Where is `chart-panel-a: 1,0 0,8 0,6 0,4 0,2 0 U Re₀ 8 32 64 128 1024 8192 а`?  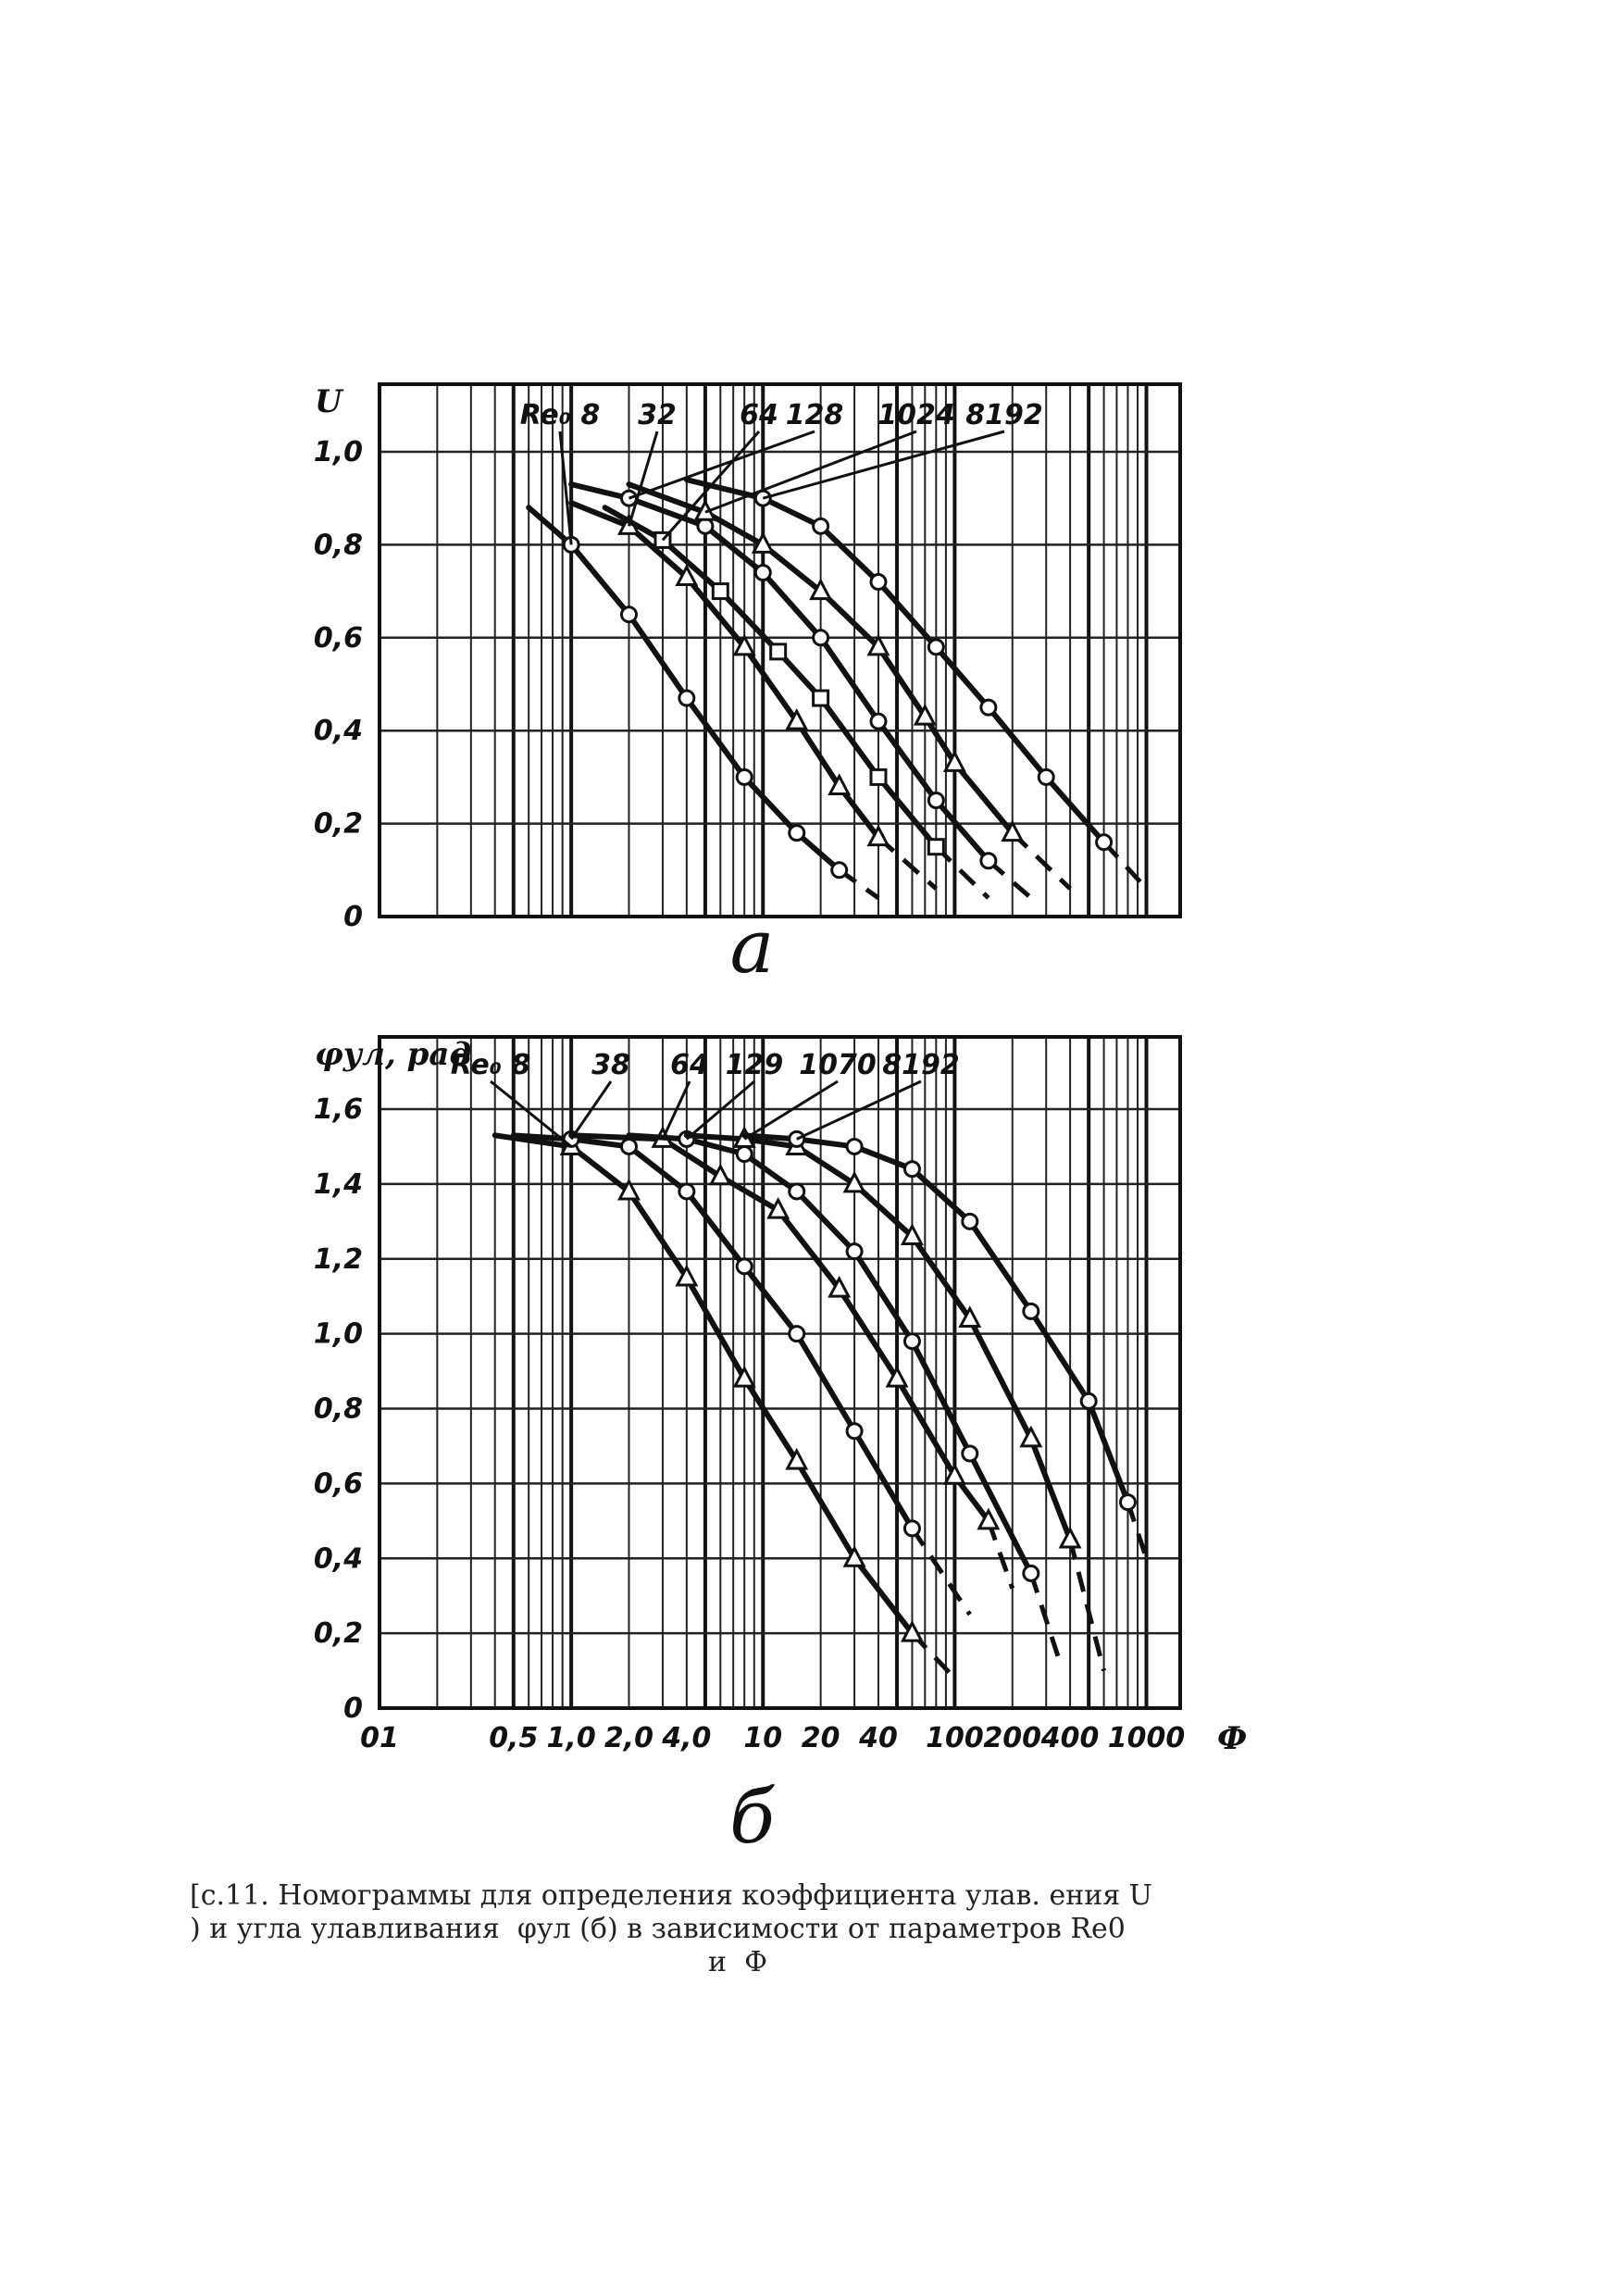
chart-panel-a: 1,0 0,8 0,6 0,4 0,2 0 U Re₀ 8 32 64 128 1024 8192 а is located at coordinates (748, 686).